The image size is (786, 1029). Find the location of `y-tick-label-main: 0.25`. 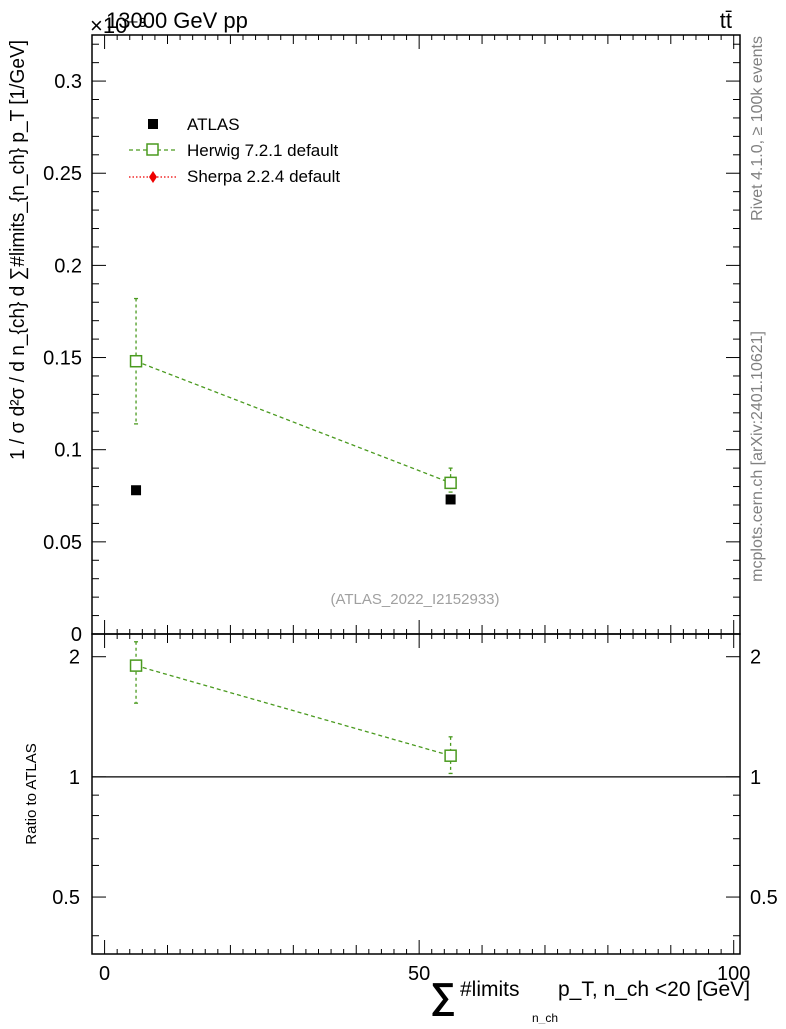

y-tick-label-main: 0.25 is located at coordinates (62, 174).